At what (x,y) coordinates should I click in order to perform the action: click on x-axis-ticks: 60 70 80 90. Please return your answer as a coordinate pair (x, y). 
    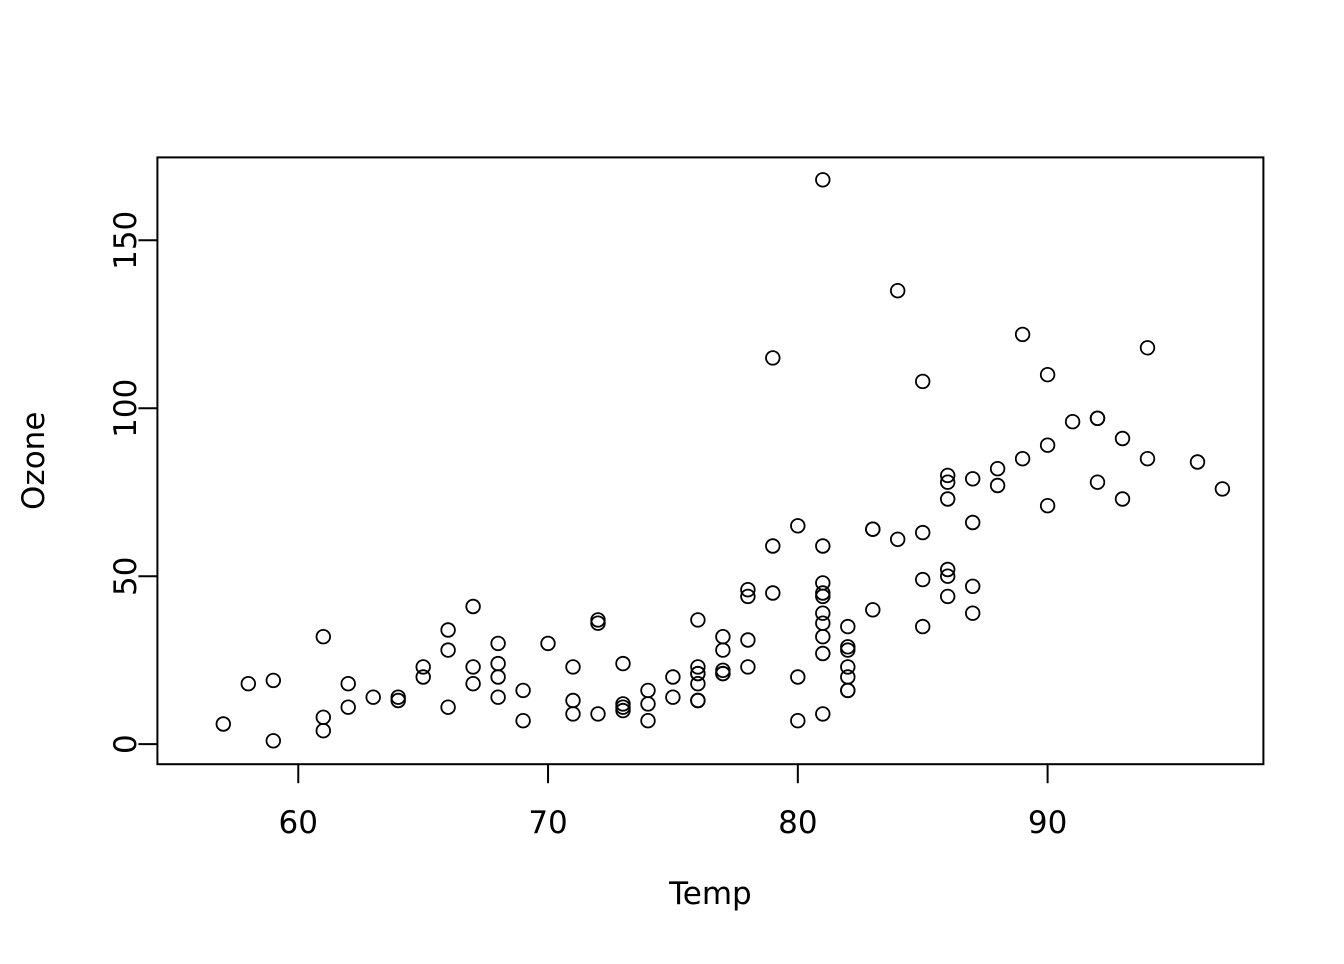
    Looking at the image, I should click on (673, 802).